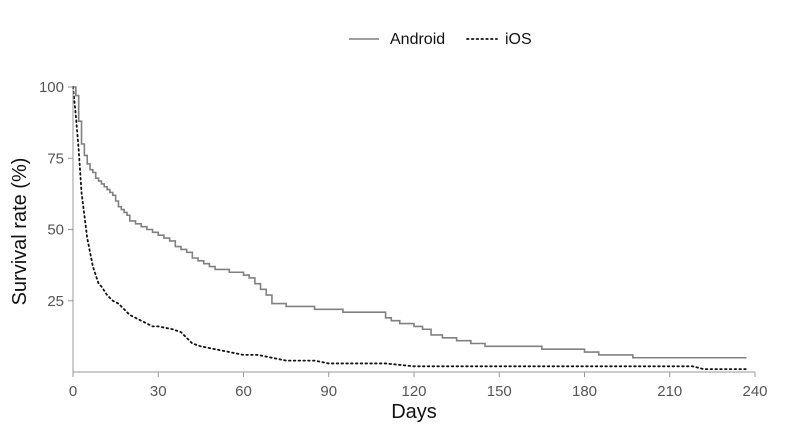 Image resolution: width=800 pixels, height=432 pixels. I want to click on y-ticks: 25 50 75 100, so click(56, 194).